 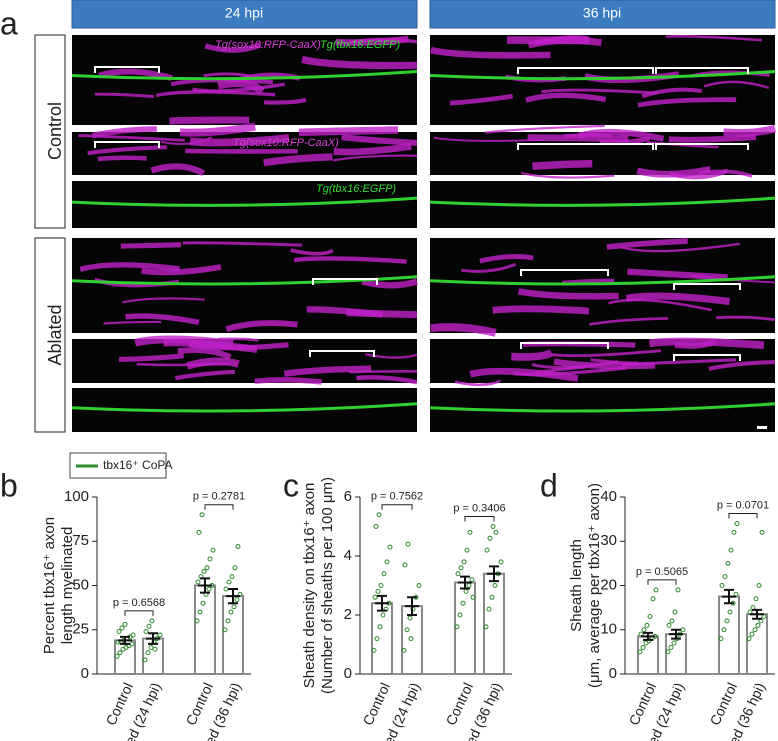 I want to click on y-axis-label: Percent tbx16⁺ axon, so click(x=49, y=585).